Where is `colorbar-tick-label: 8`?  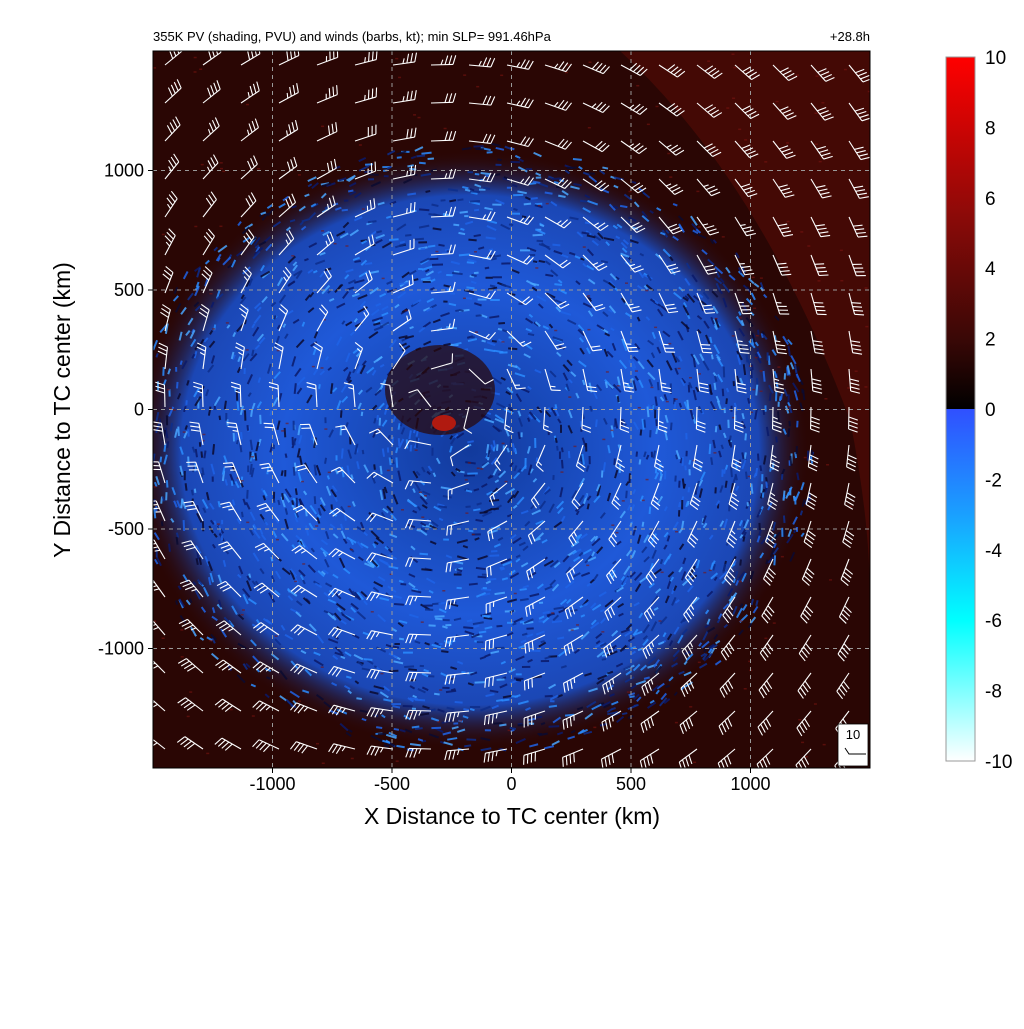 colorbar-tick-label: 8 is located at coordinates (990, 128).